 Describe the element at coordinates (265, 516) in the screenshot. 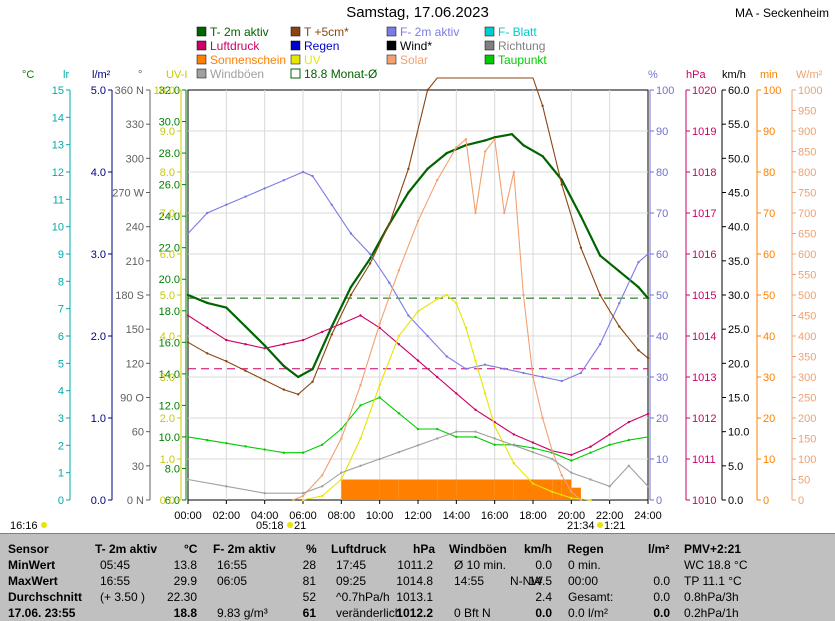

I see `x-tick-label: 04:00` at that location.